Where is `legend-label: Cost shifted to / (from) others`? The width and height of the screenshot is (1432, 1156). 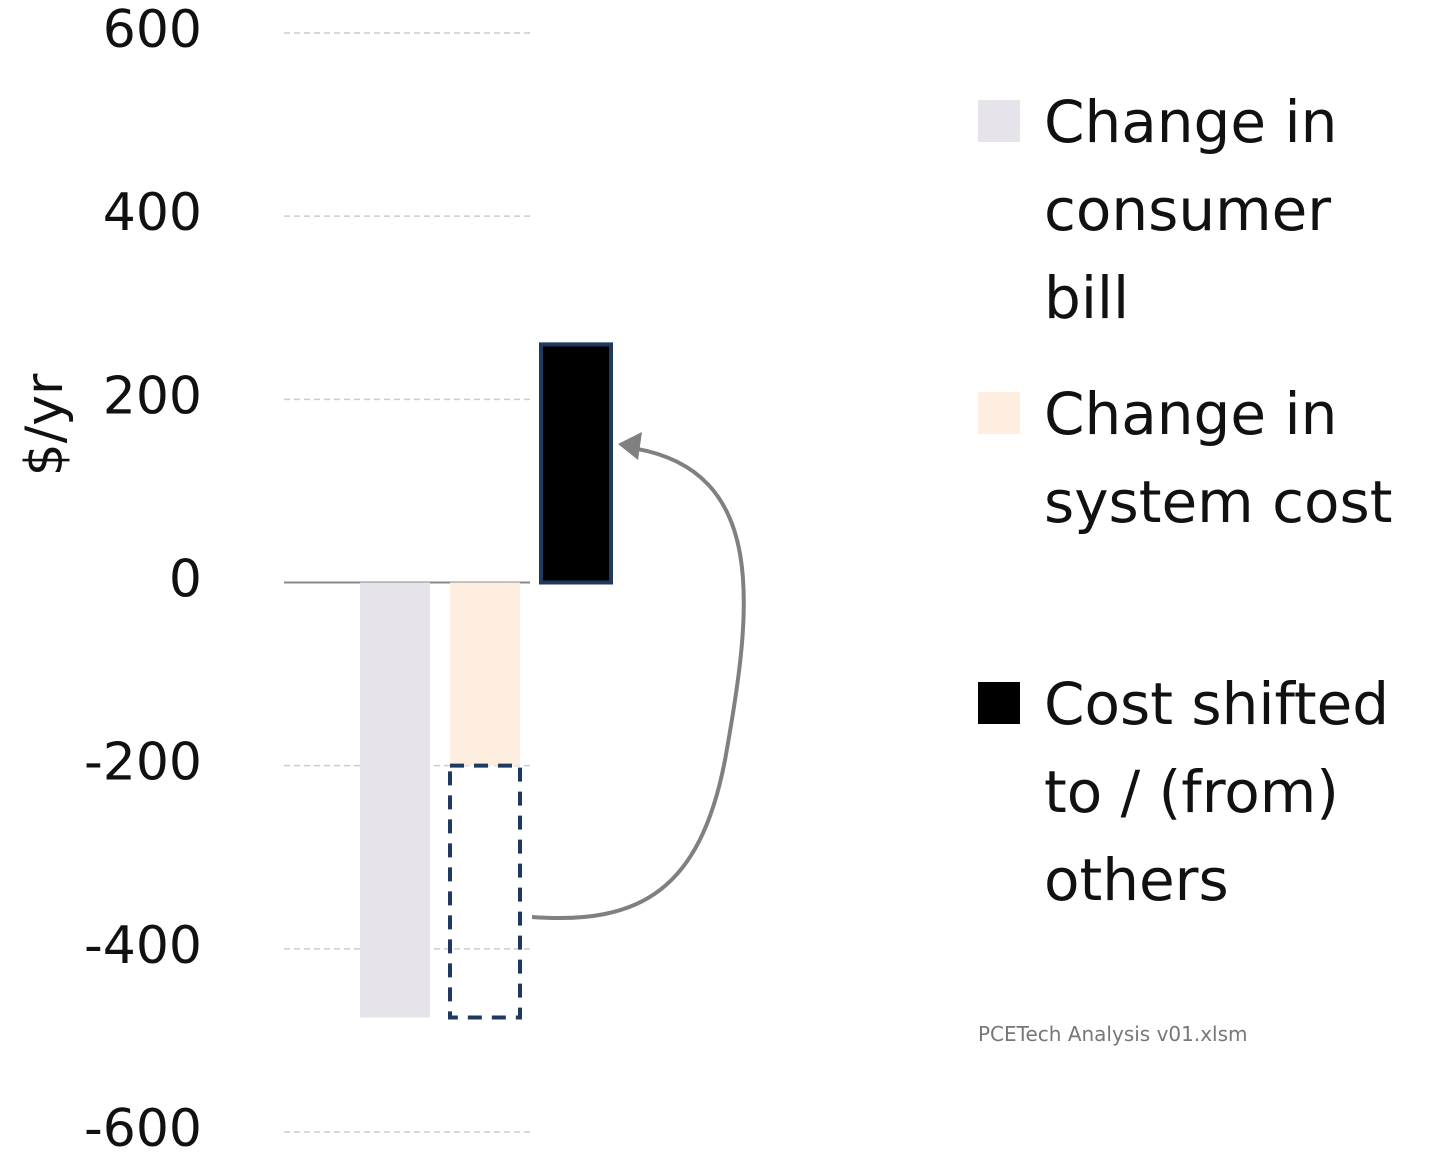 legend-label: Cost shifted to / (from) others is located at coordinates (1217, 792).